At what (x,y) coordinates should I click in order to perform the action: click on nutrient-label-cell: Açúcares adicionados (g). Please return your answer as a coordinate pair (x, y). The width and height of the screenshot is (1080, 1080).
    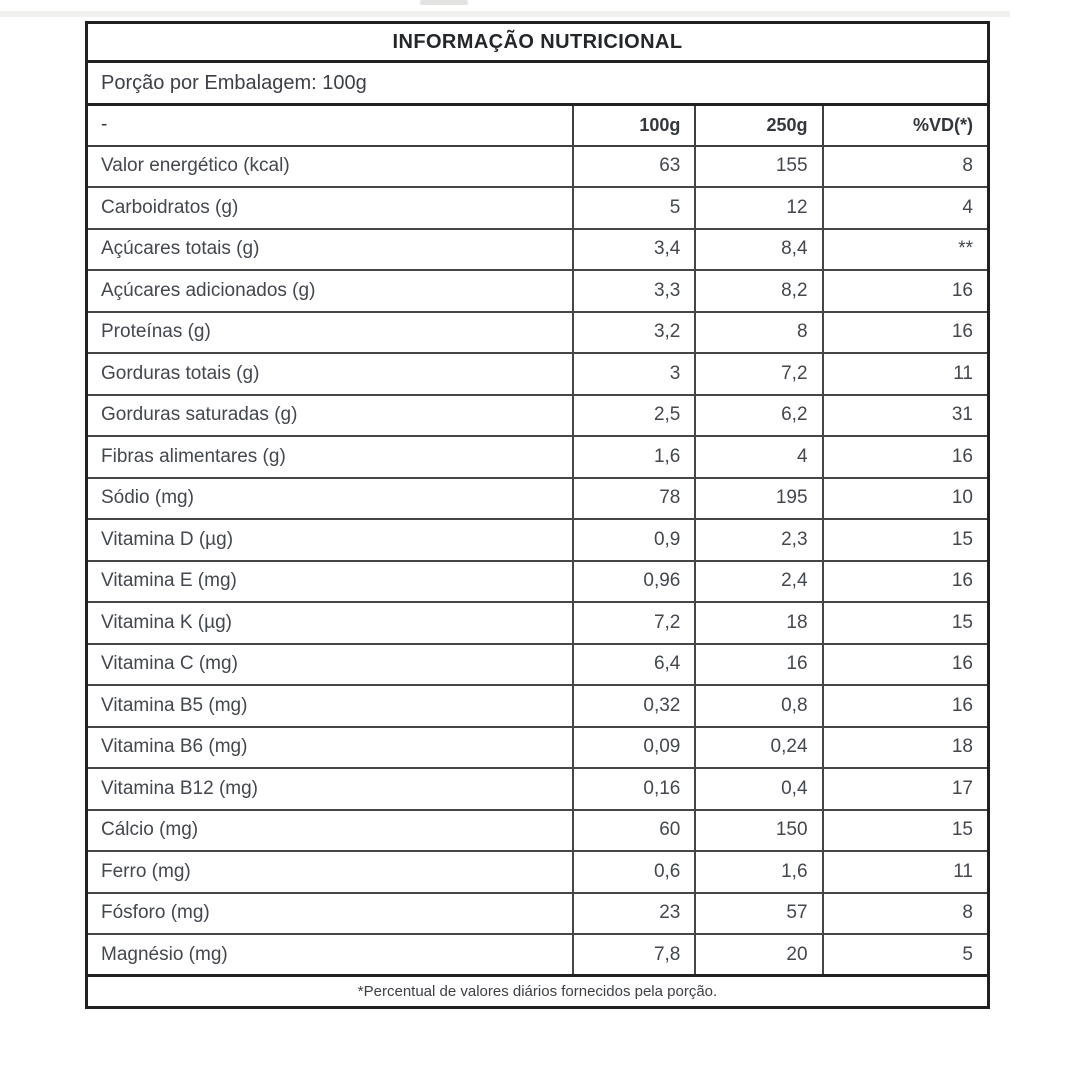
    Looking at the image, I should click on (329, 291).